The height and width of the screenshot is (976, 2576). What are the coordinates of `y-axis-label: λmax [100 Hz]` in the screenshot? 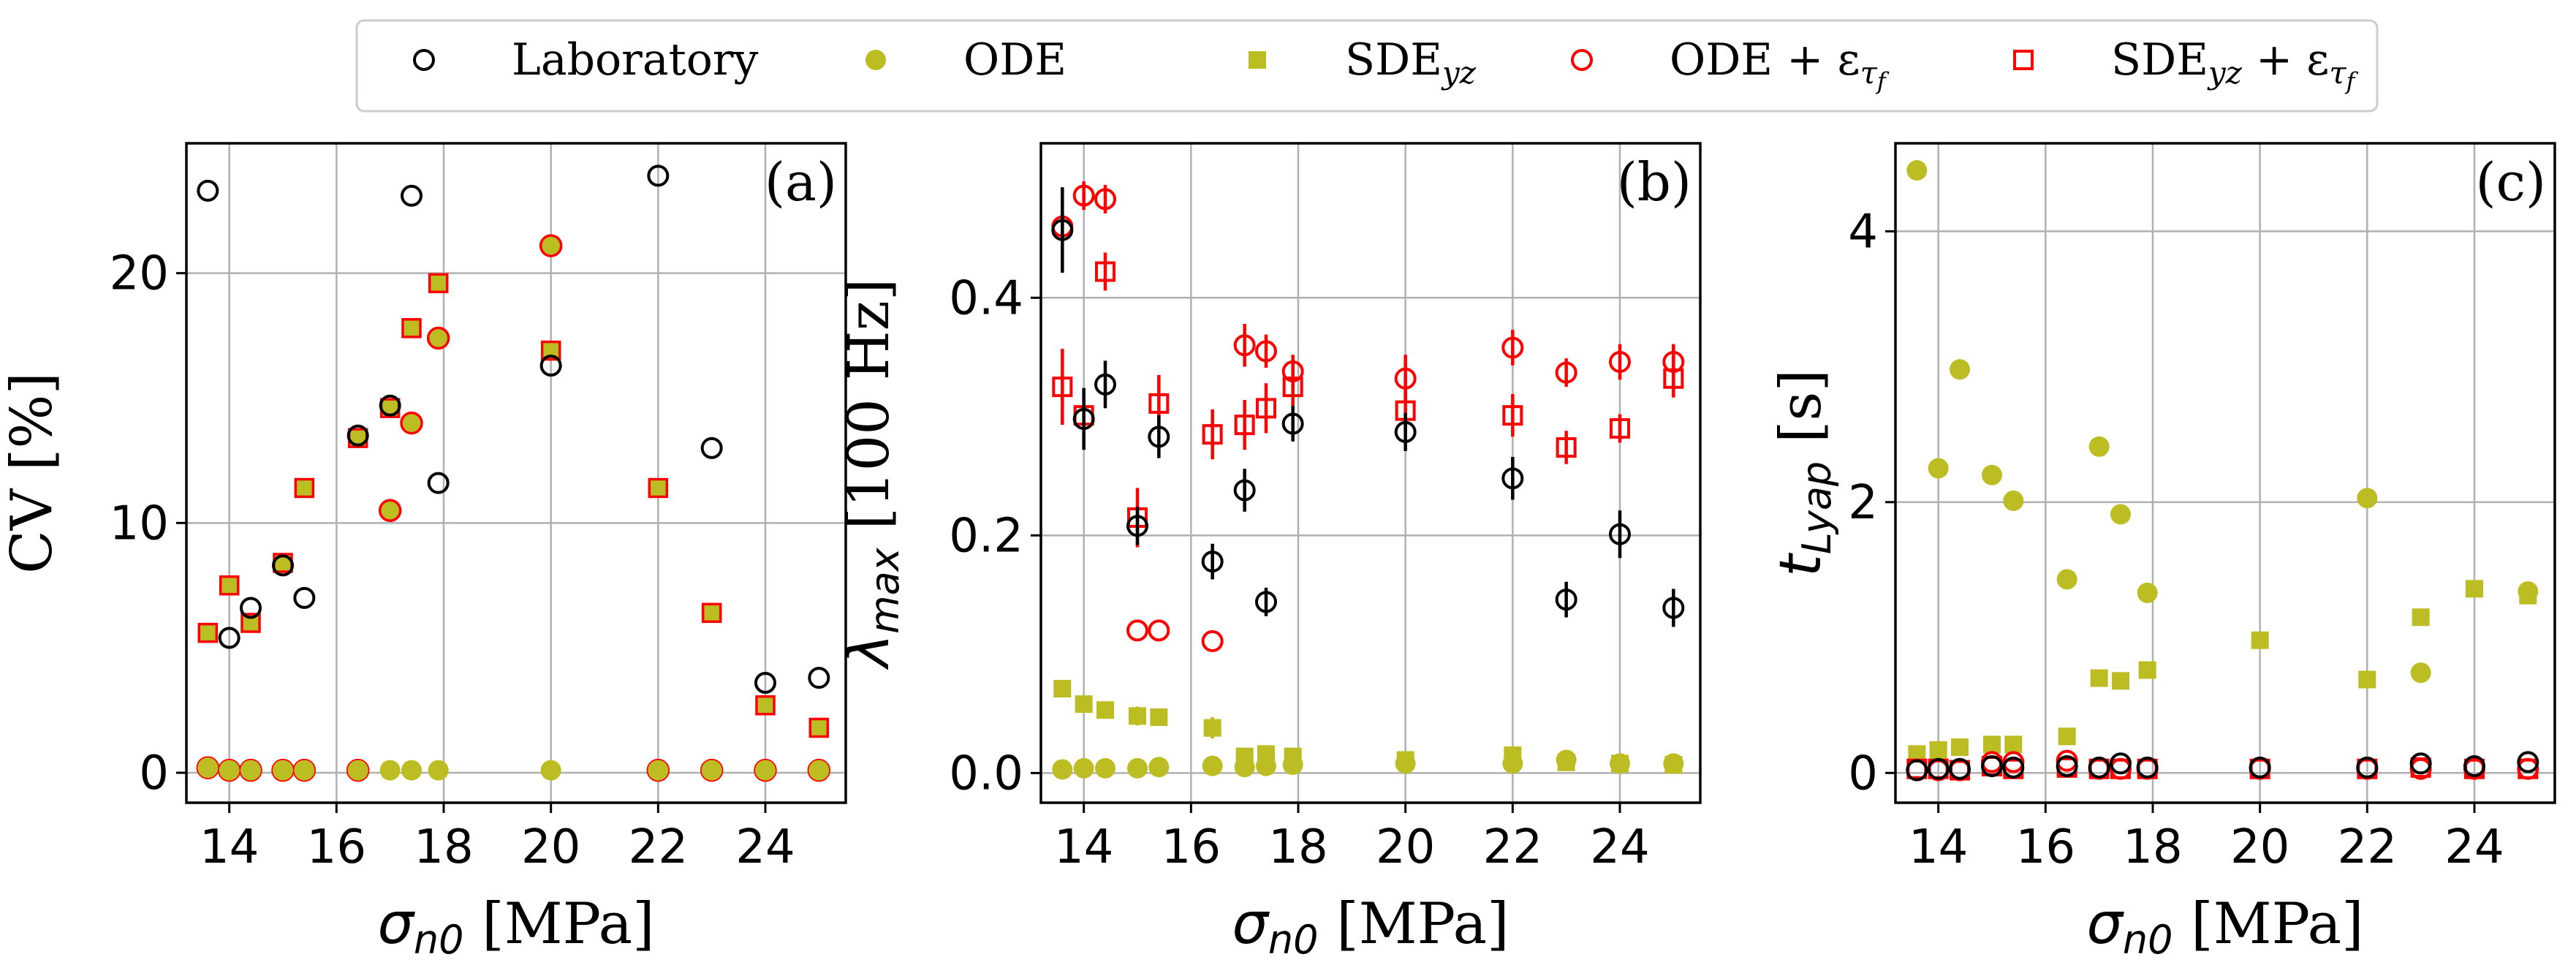 It's located at (872, 474).